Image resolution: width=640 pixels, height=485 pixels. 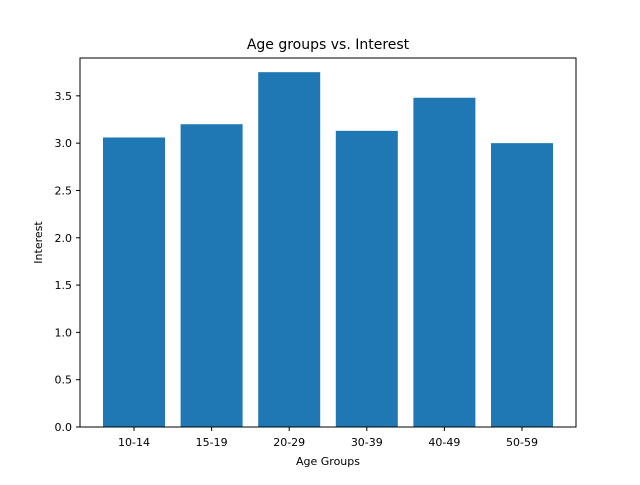 I want to click on y-tick-label: 3.5, so click(x=64, y=96).